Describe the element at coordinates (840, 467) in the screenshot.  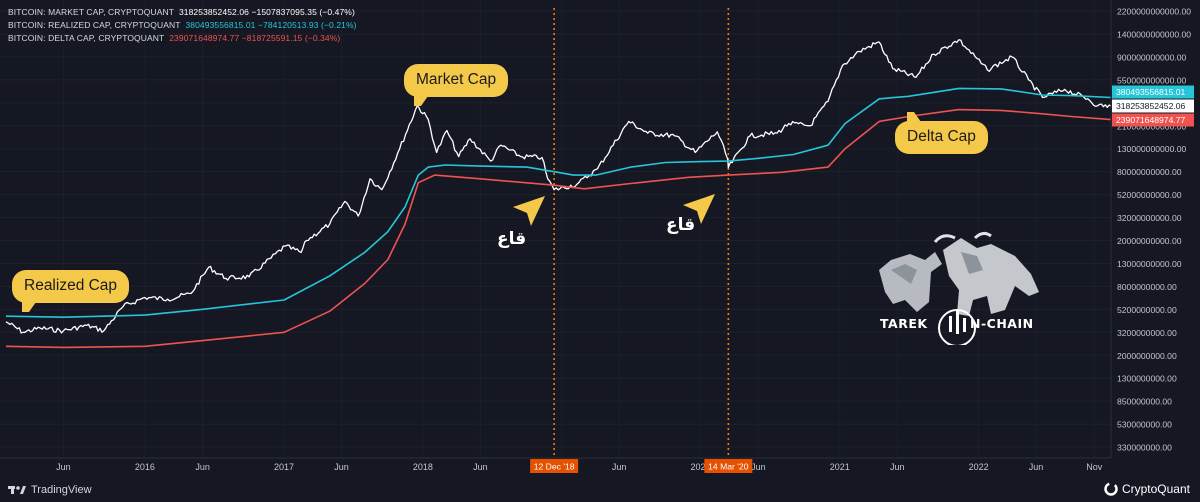
I see `x-tick-label: 2021` at that location.